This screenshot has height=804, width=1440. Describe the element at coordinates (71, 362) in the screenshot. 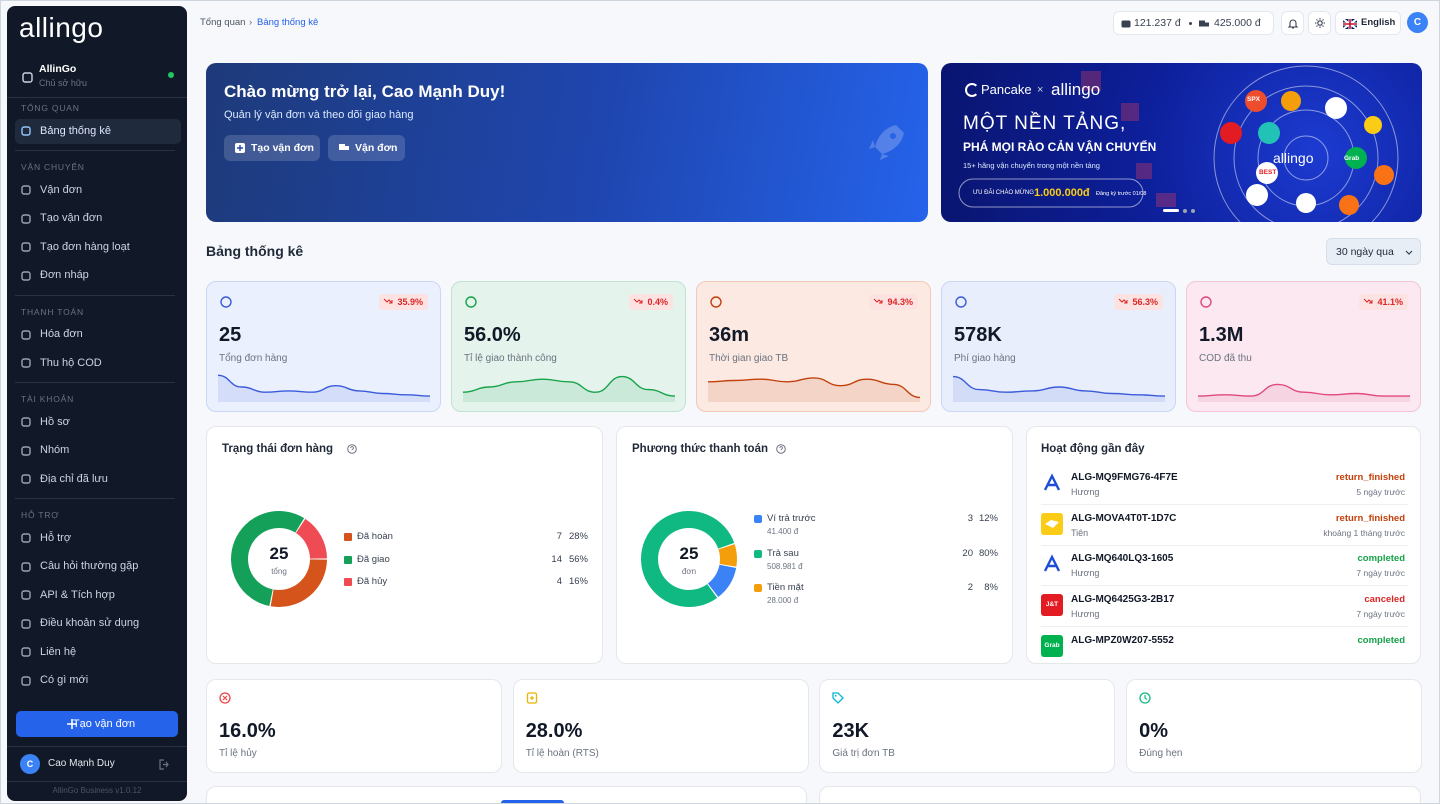

I see `nav-item: Thu hộ COD` at that location.